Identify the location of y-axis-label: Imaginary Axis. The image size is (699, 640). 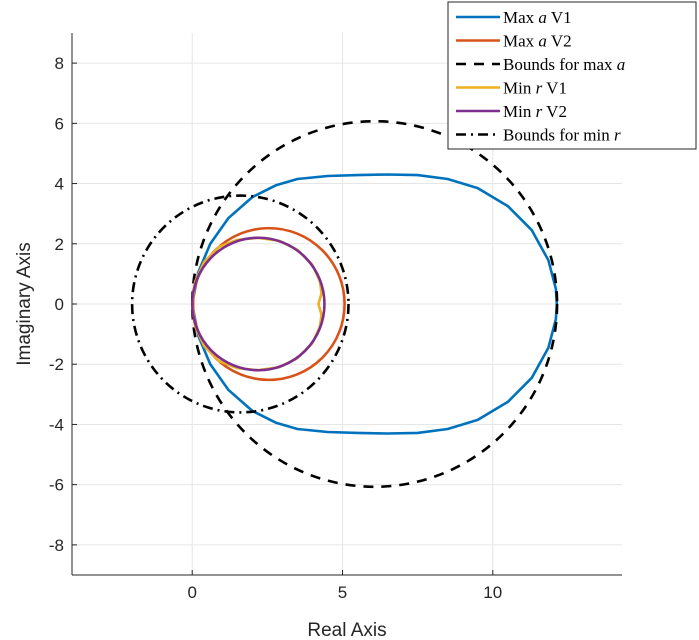
(24, 304).